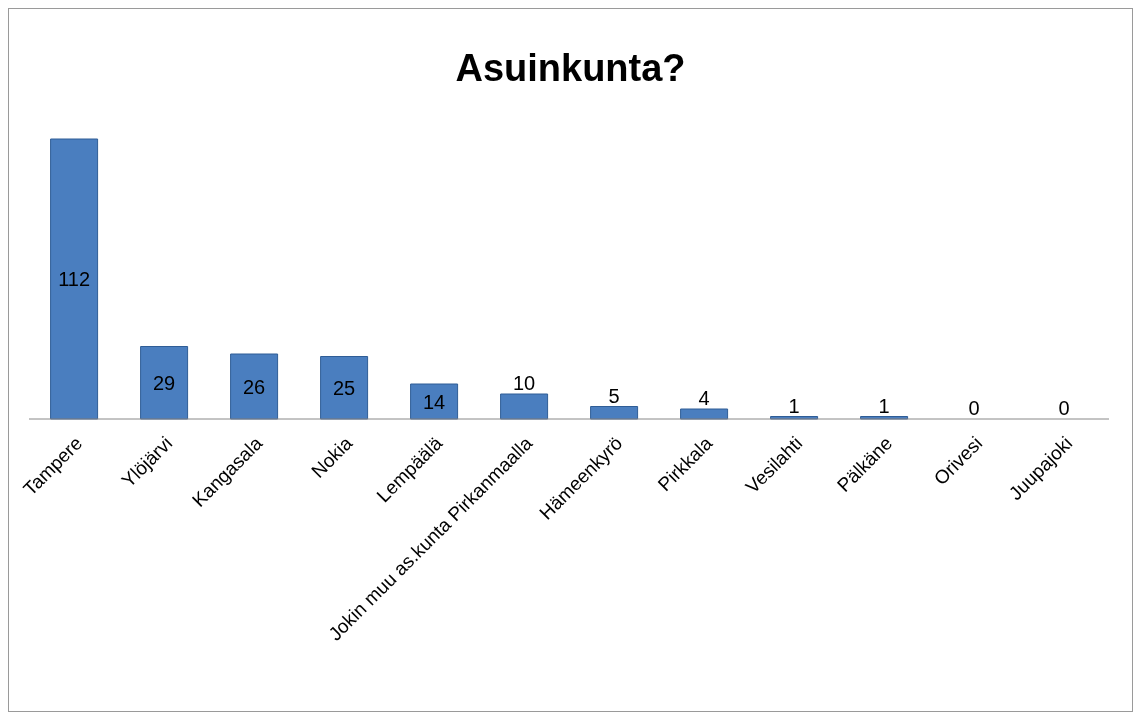 Image resolution: width=1141 pixels, height=720 pixels. What do you see at coordinates (704, 398) in the screenshot?
I see `data-label: 4` at bounding box center [704, 398].